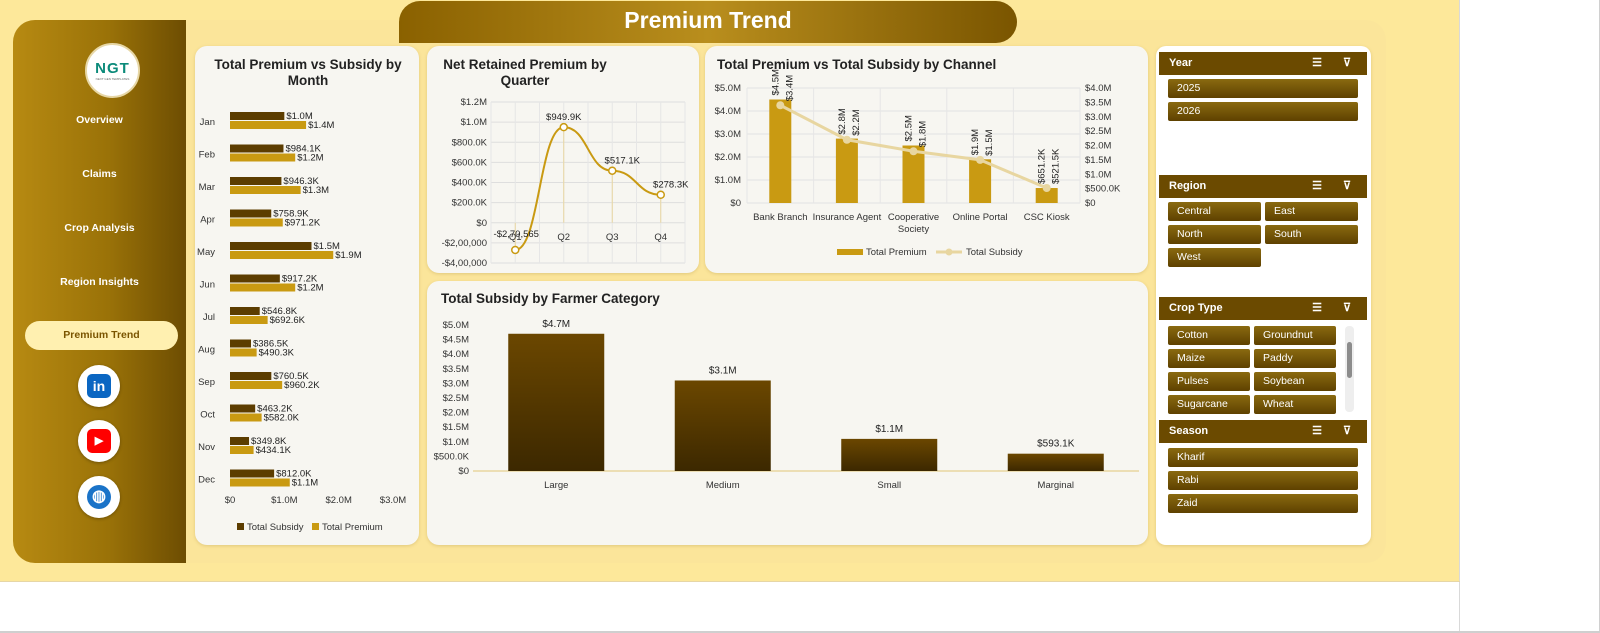 The height and width of the screenshot is (633, 1600). Describe the element at coordinates (1209, 404) in the screenshot. I see `slicer-item-sugarcane: Sugarcane` at that location.